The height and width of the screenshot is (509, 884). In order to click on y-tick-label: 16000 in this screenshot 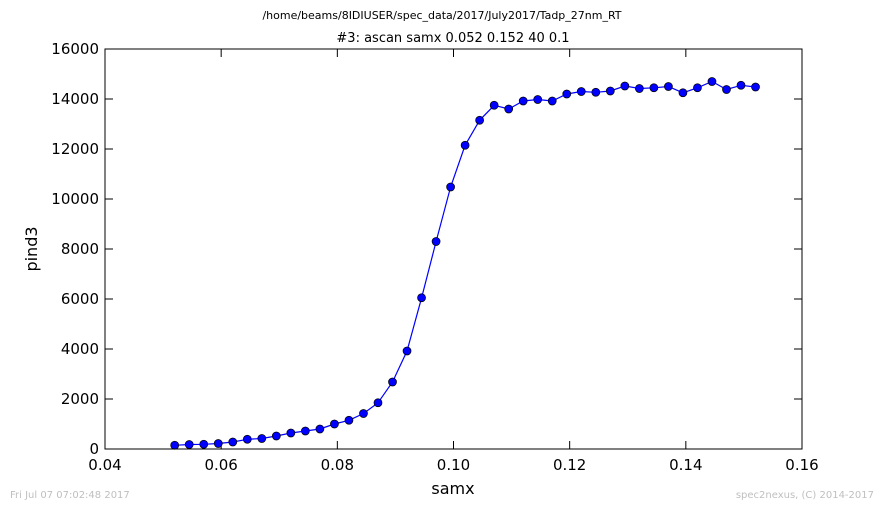, I will do `click(75, 49)`.